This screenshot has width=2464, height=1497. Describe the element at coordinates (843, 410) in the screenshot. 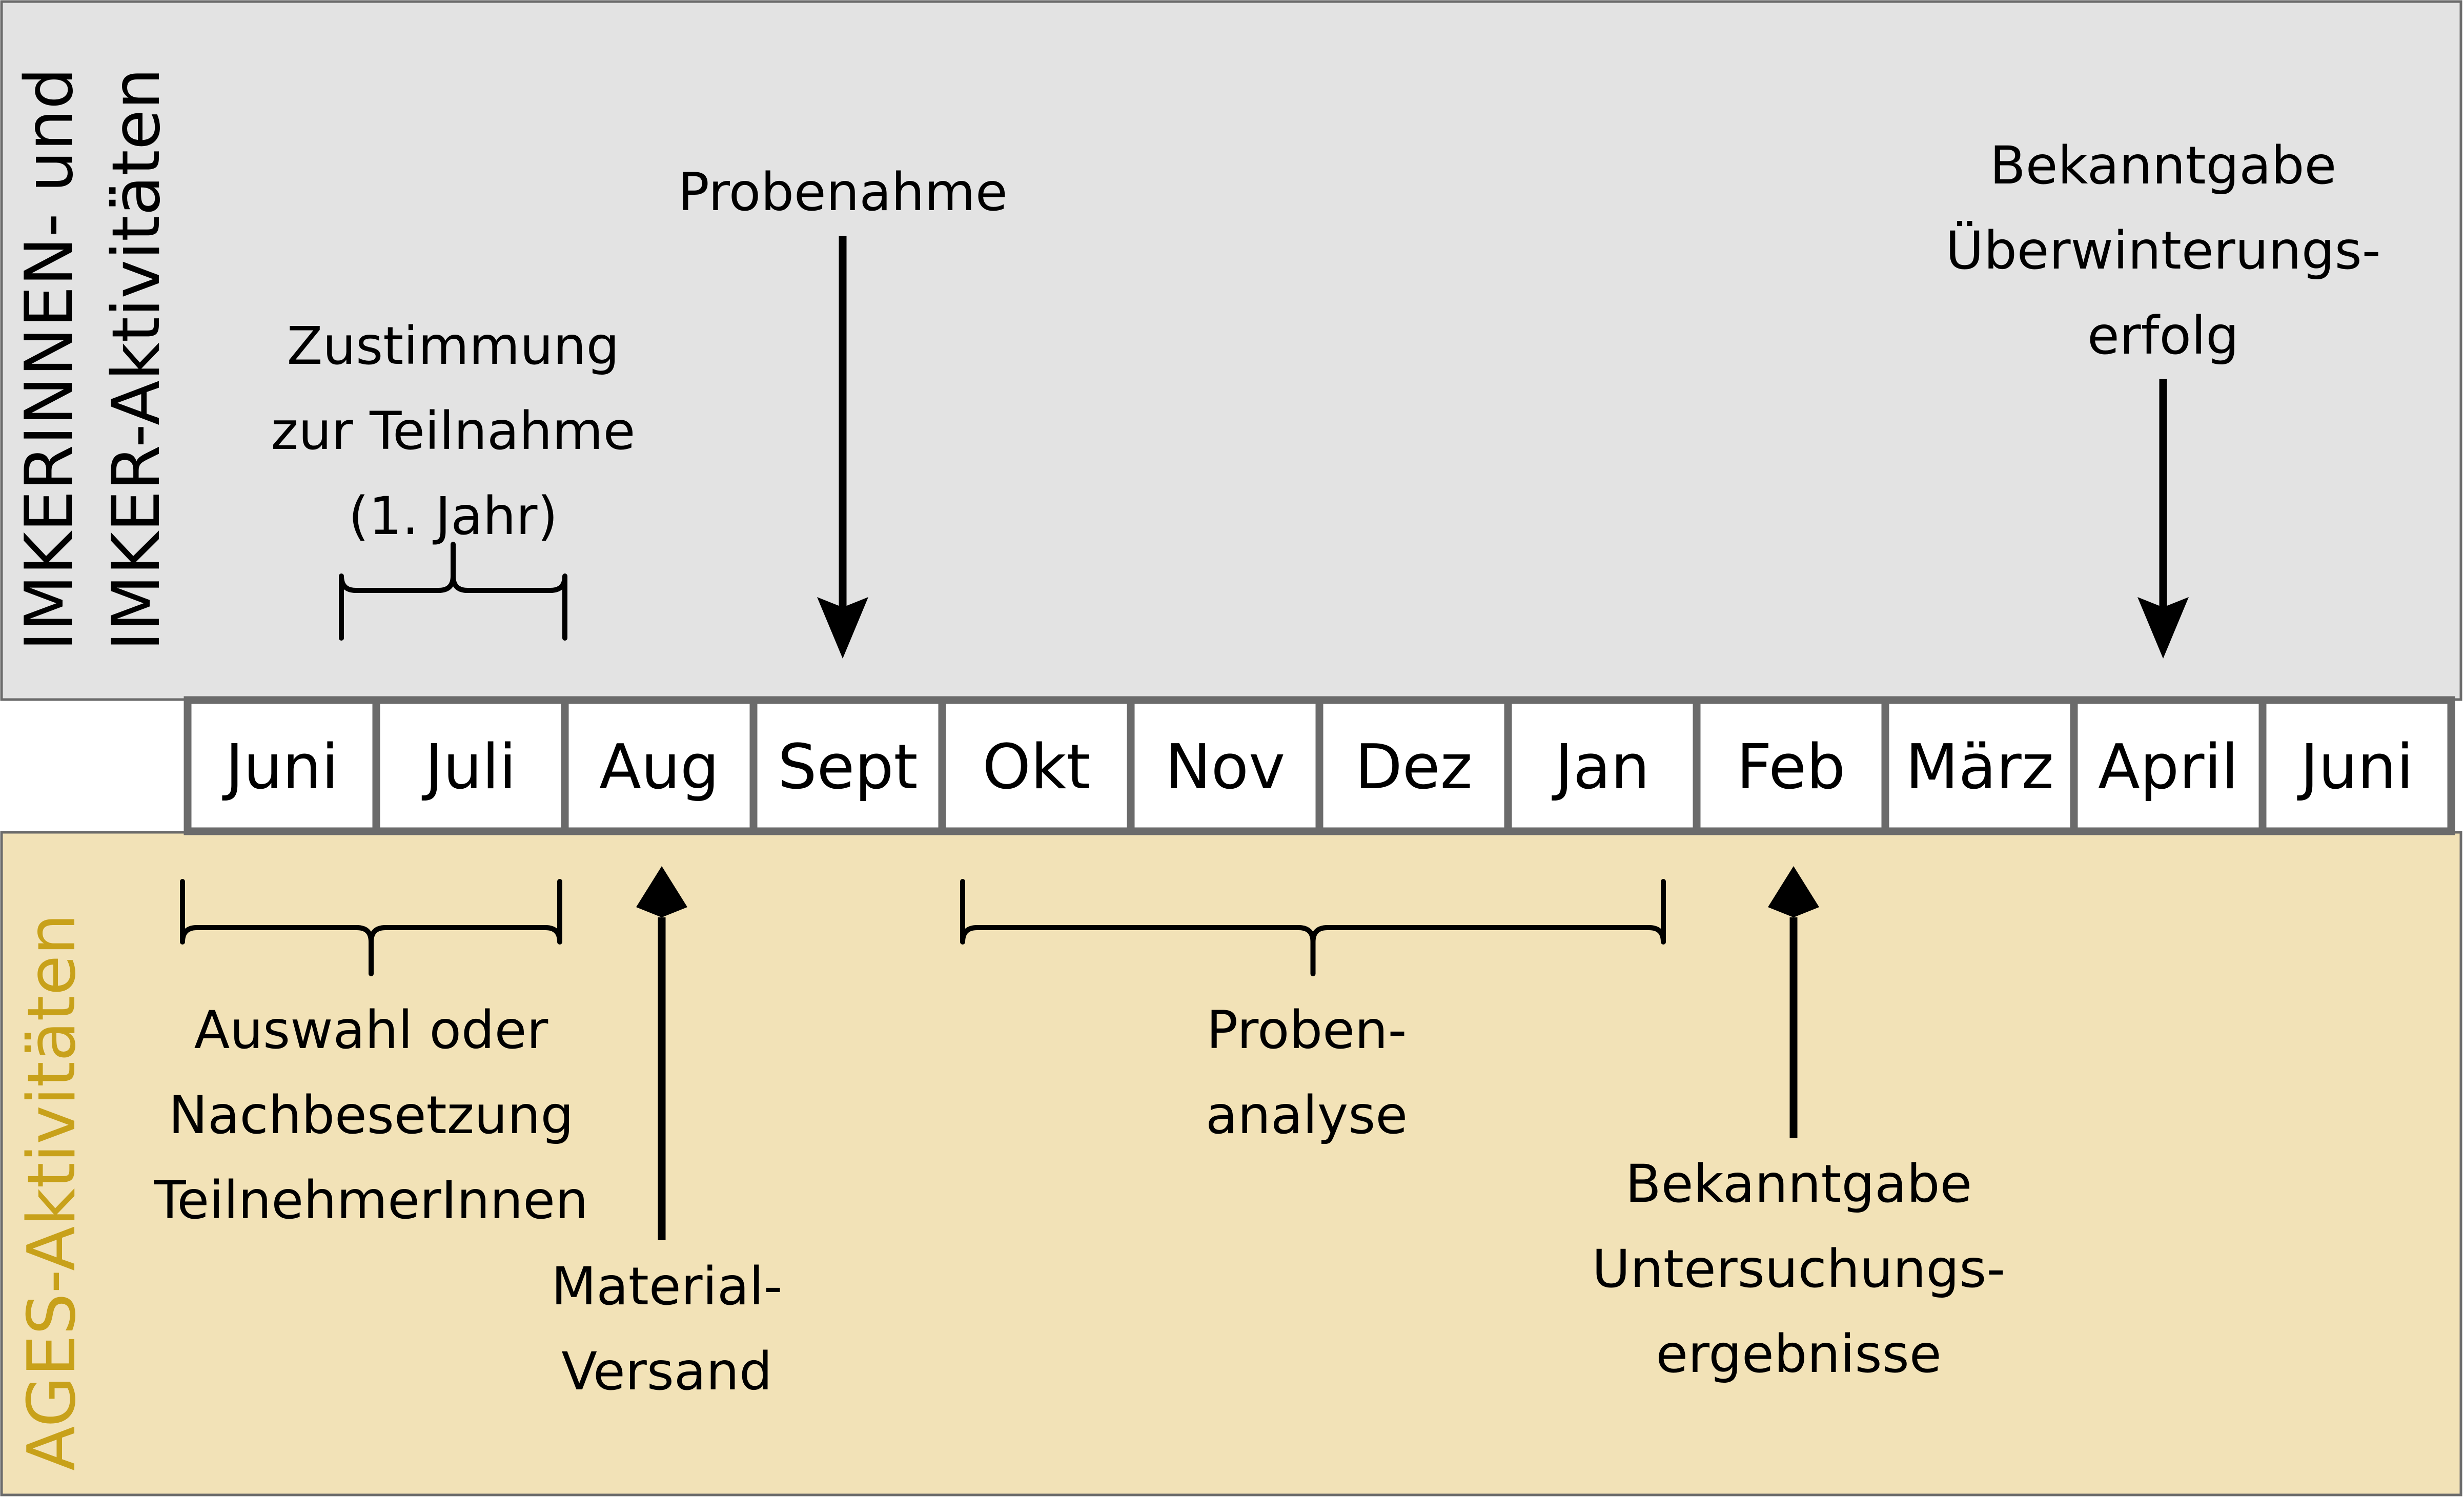

I see `top-event-probenahme: Probenahme` at that location.